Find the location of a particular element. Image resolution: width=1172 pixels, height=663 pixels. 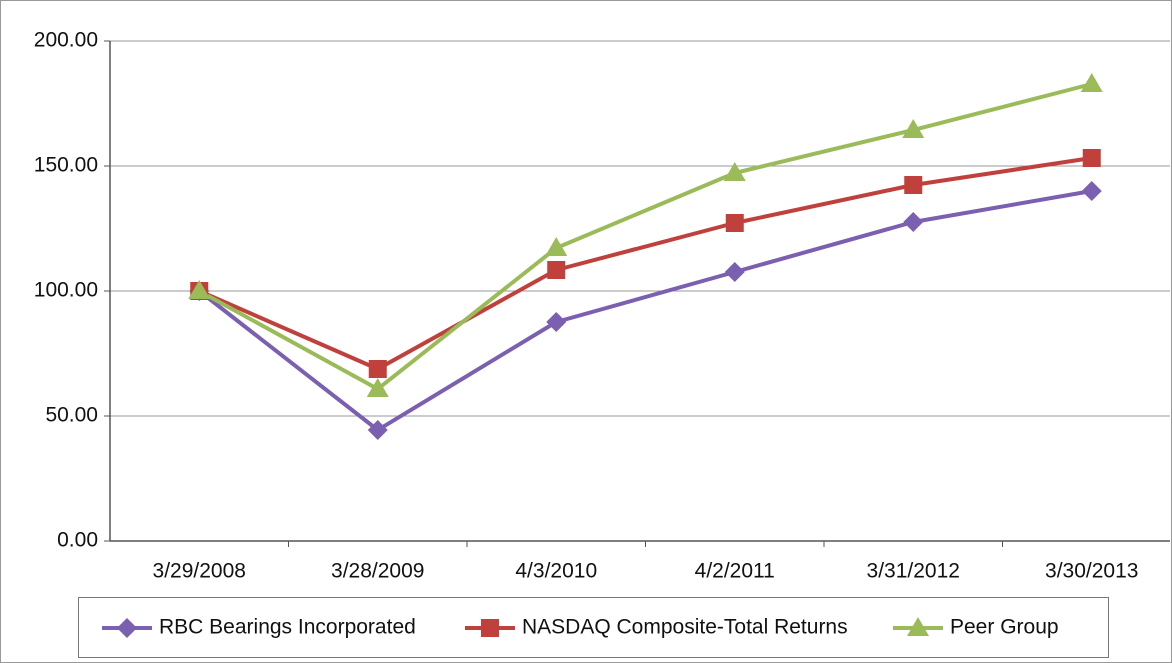

y-tick-label: 50.00 is located at coordinates (71, 415).